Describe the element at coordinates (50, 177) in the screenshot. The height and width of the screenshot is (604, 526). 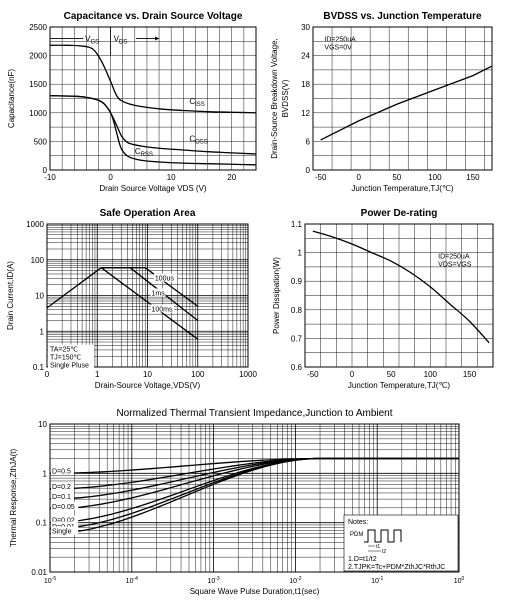
I see `x-tick-label: -10` at that location.